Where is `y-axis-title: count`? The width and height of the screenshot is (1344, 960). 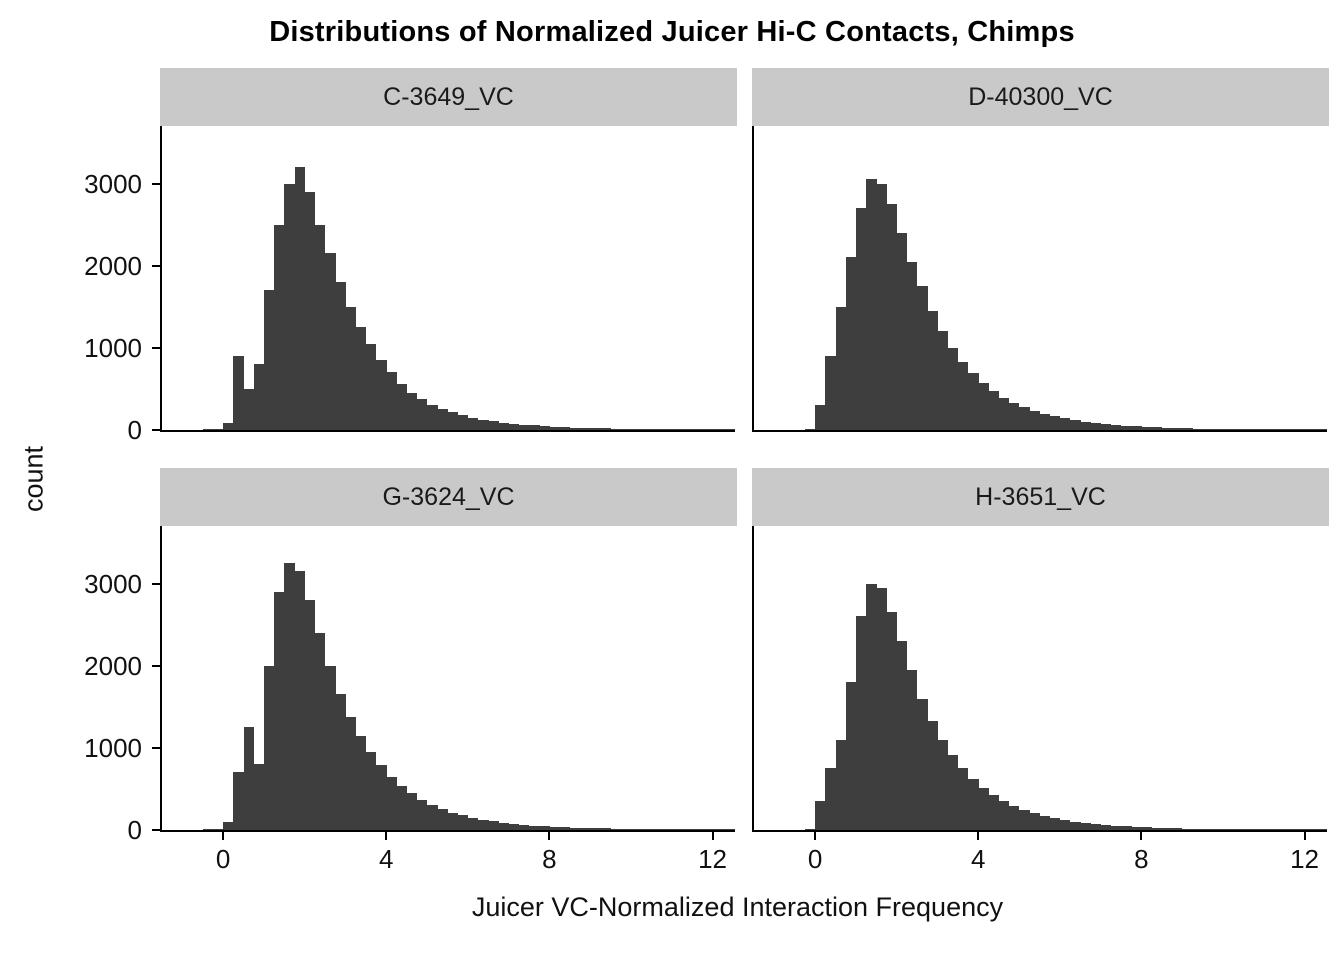
y-axis-title: count is located at coordinates (33, 479).